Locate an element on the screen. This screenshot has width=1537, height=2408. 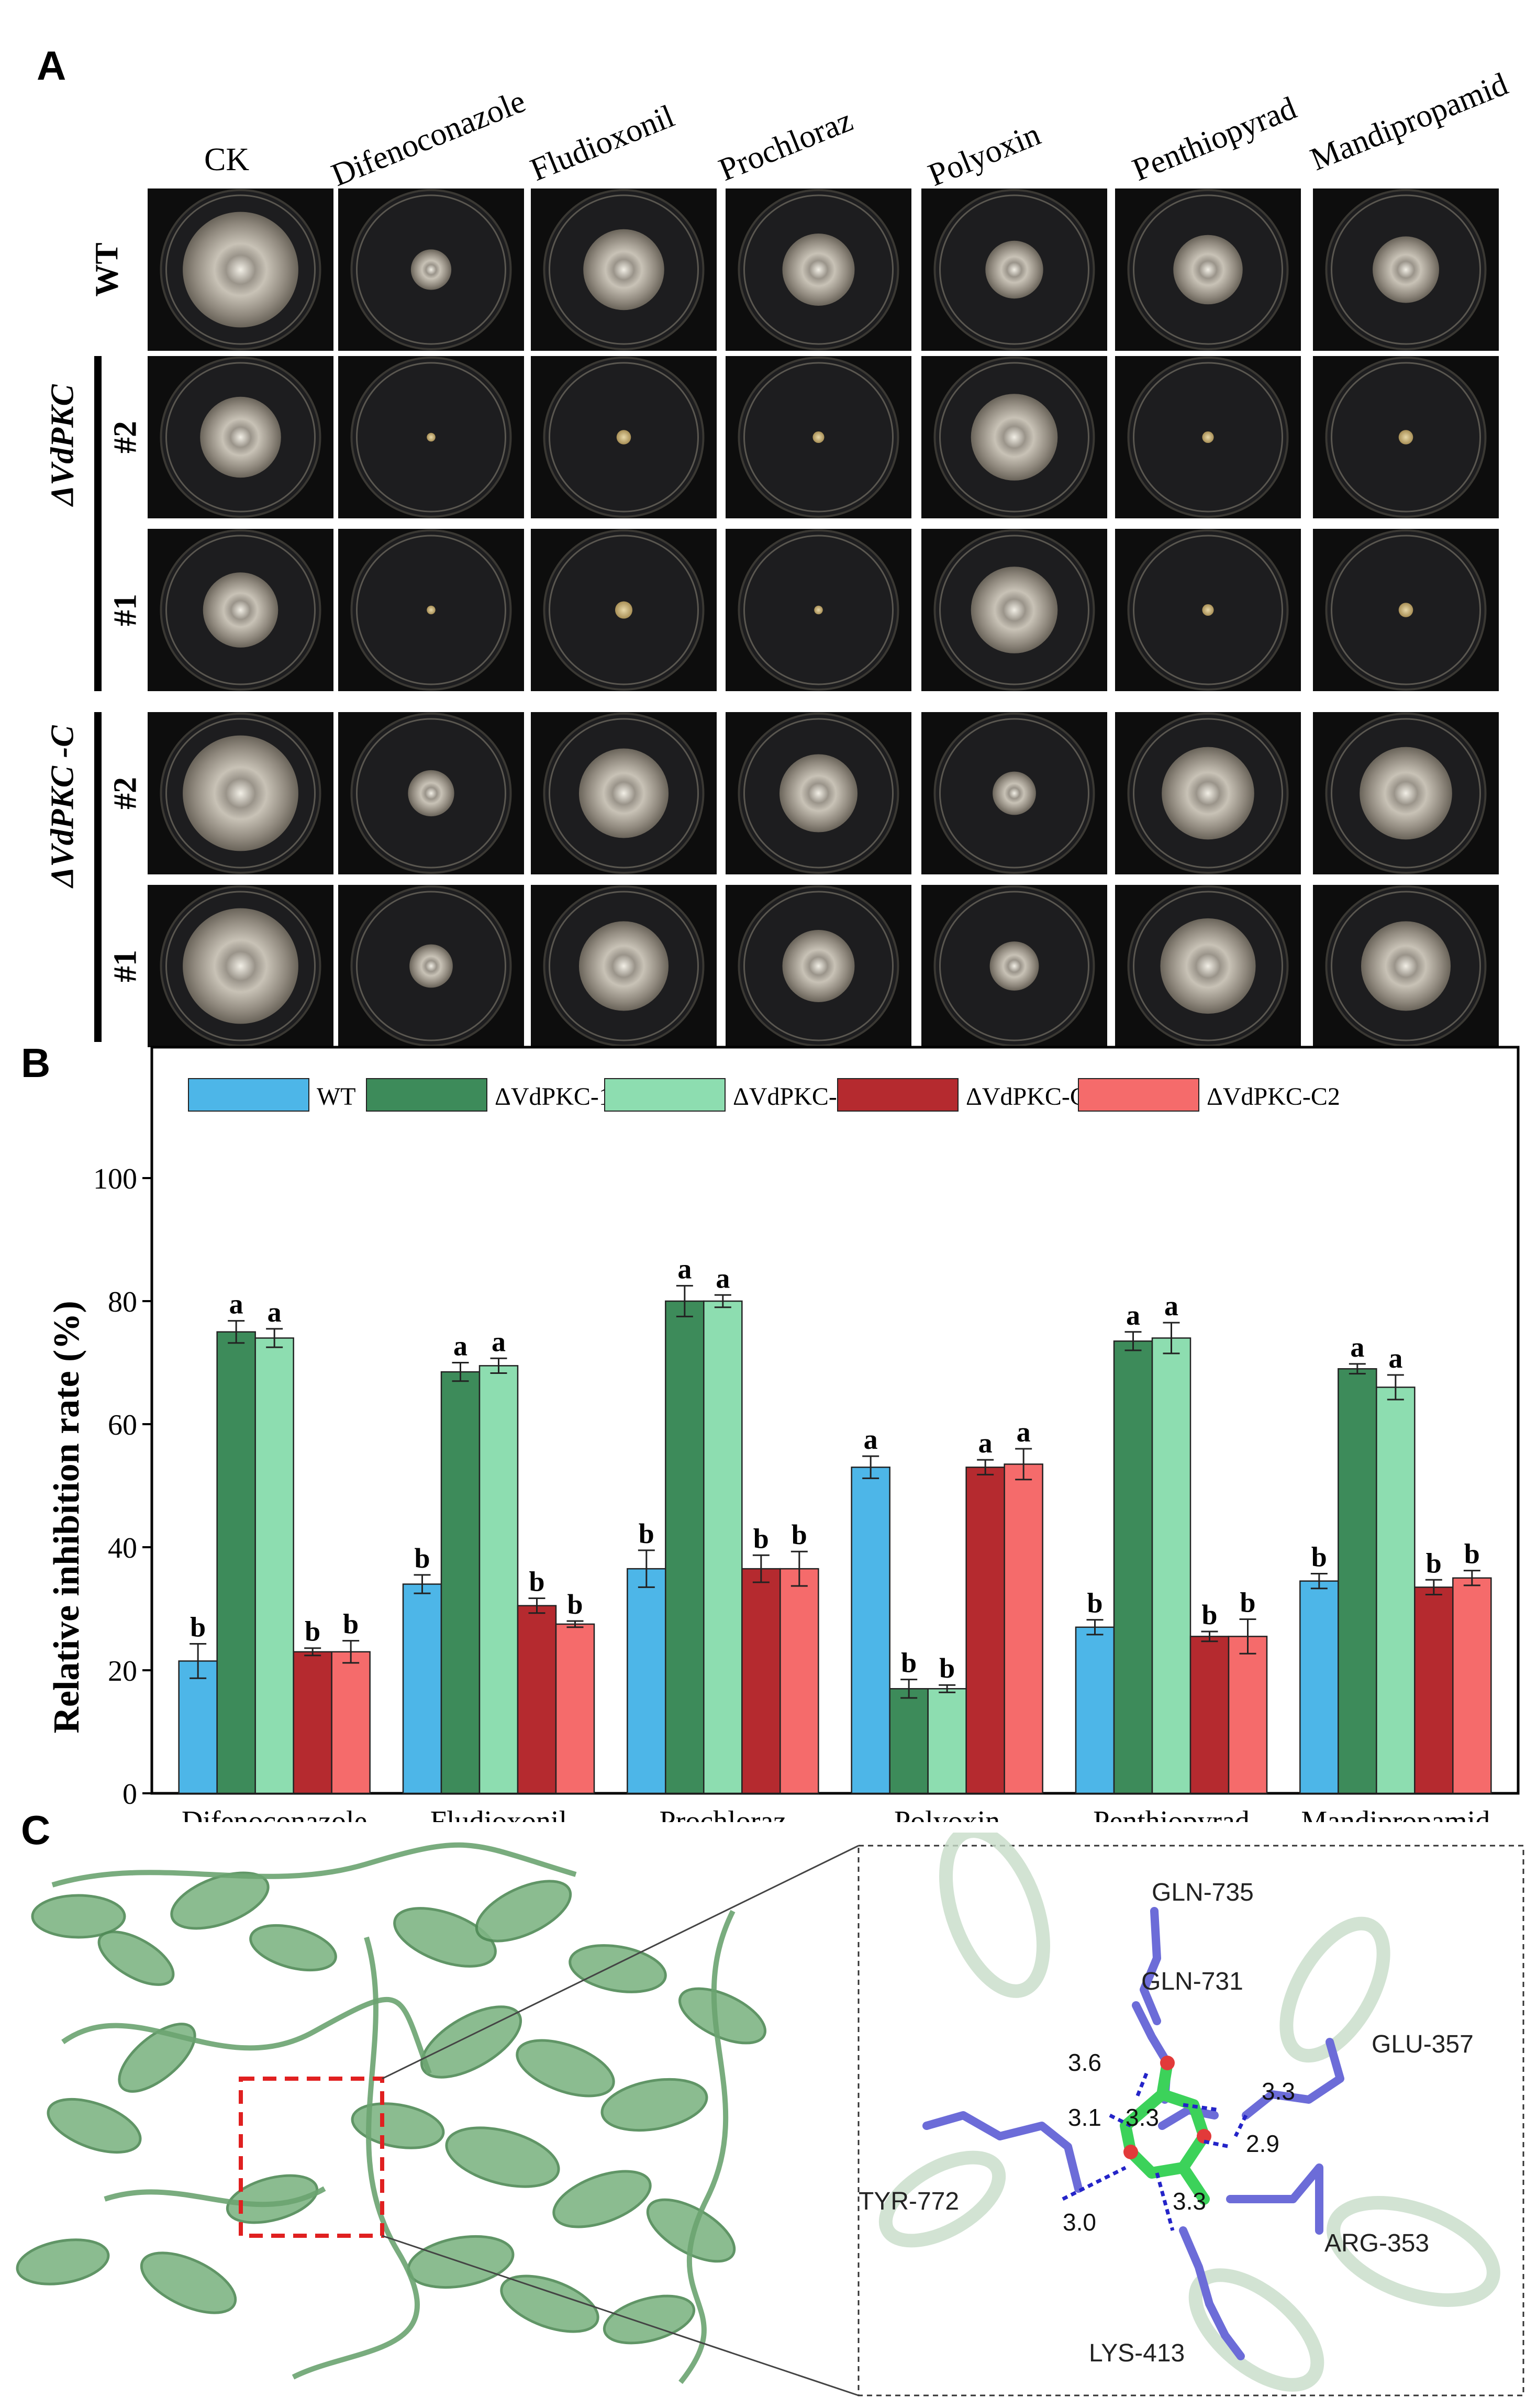
row-label-wt: WT is located at coordinates (107, 269).